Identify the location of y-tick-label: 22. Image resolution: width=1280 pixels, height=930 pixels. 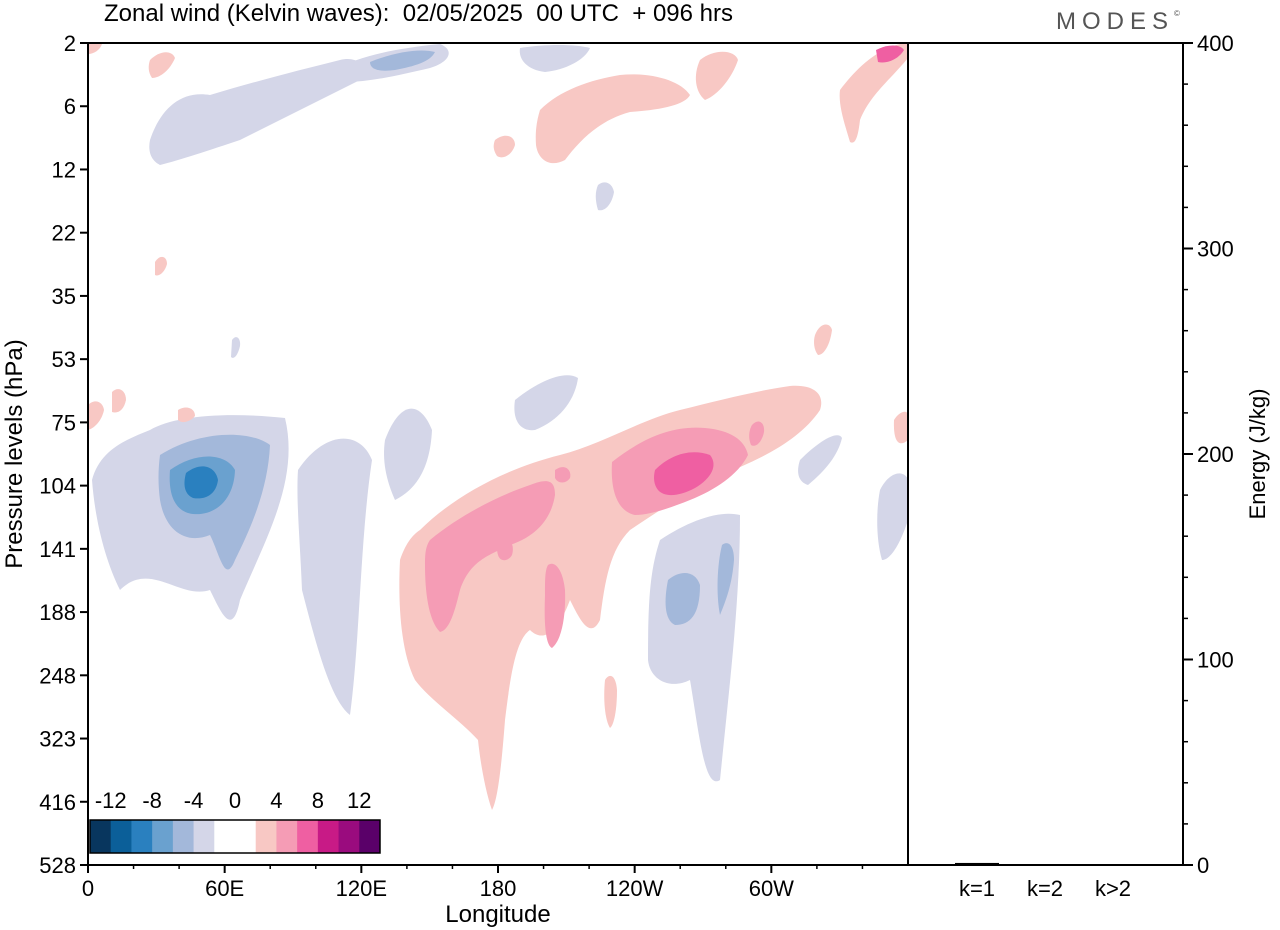
(64, 233).